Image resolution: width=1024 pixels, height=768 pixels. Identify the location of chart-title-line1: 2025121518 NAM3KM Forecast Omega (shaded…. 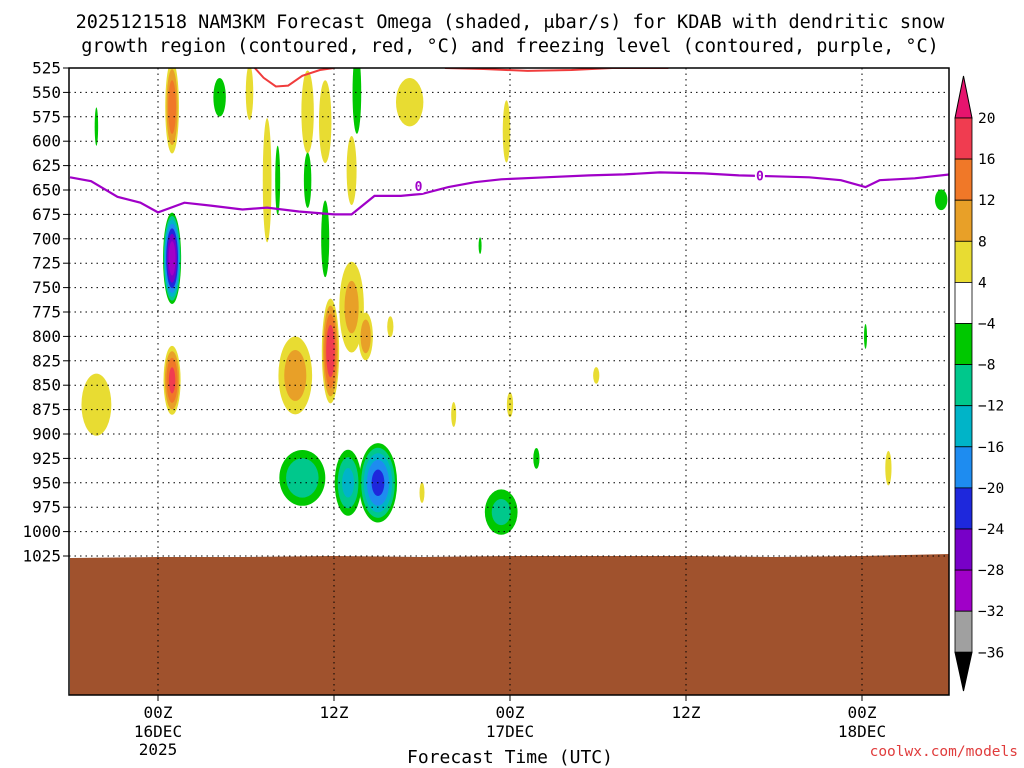
(511, 22).